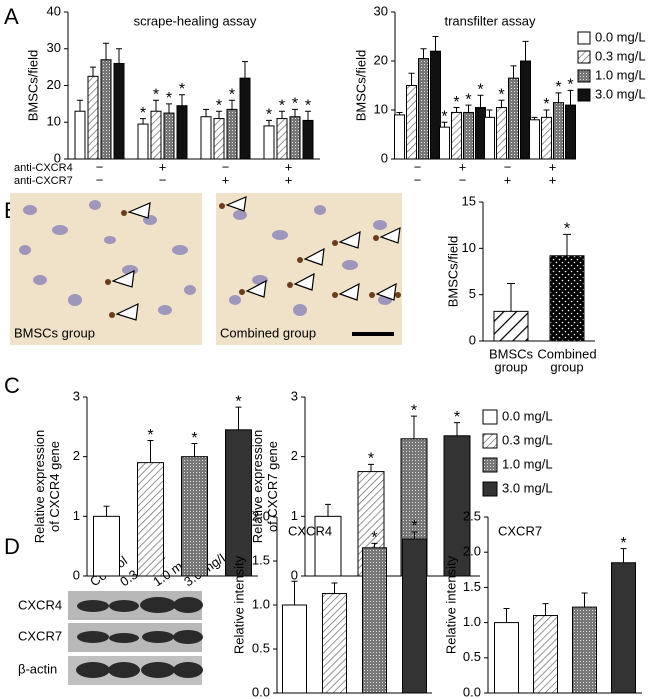 This screenshot has width=660, height=699. What do you see at coordinates (43, 168) in the screenshot?
I see `treatment-label: anti-CXCR4` at bounding box center [43, 168].